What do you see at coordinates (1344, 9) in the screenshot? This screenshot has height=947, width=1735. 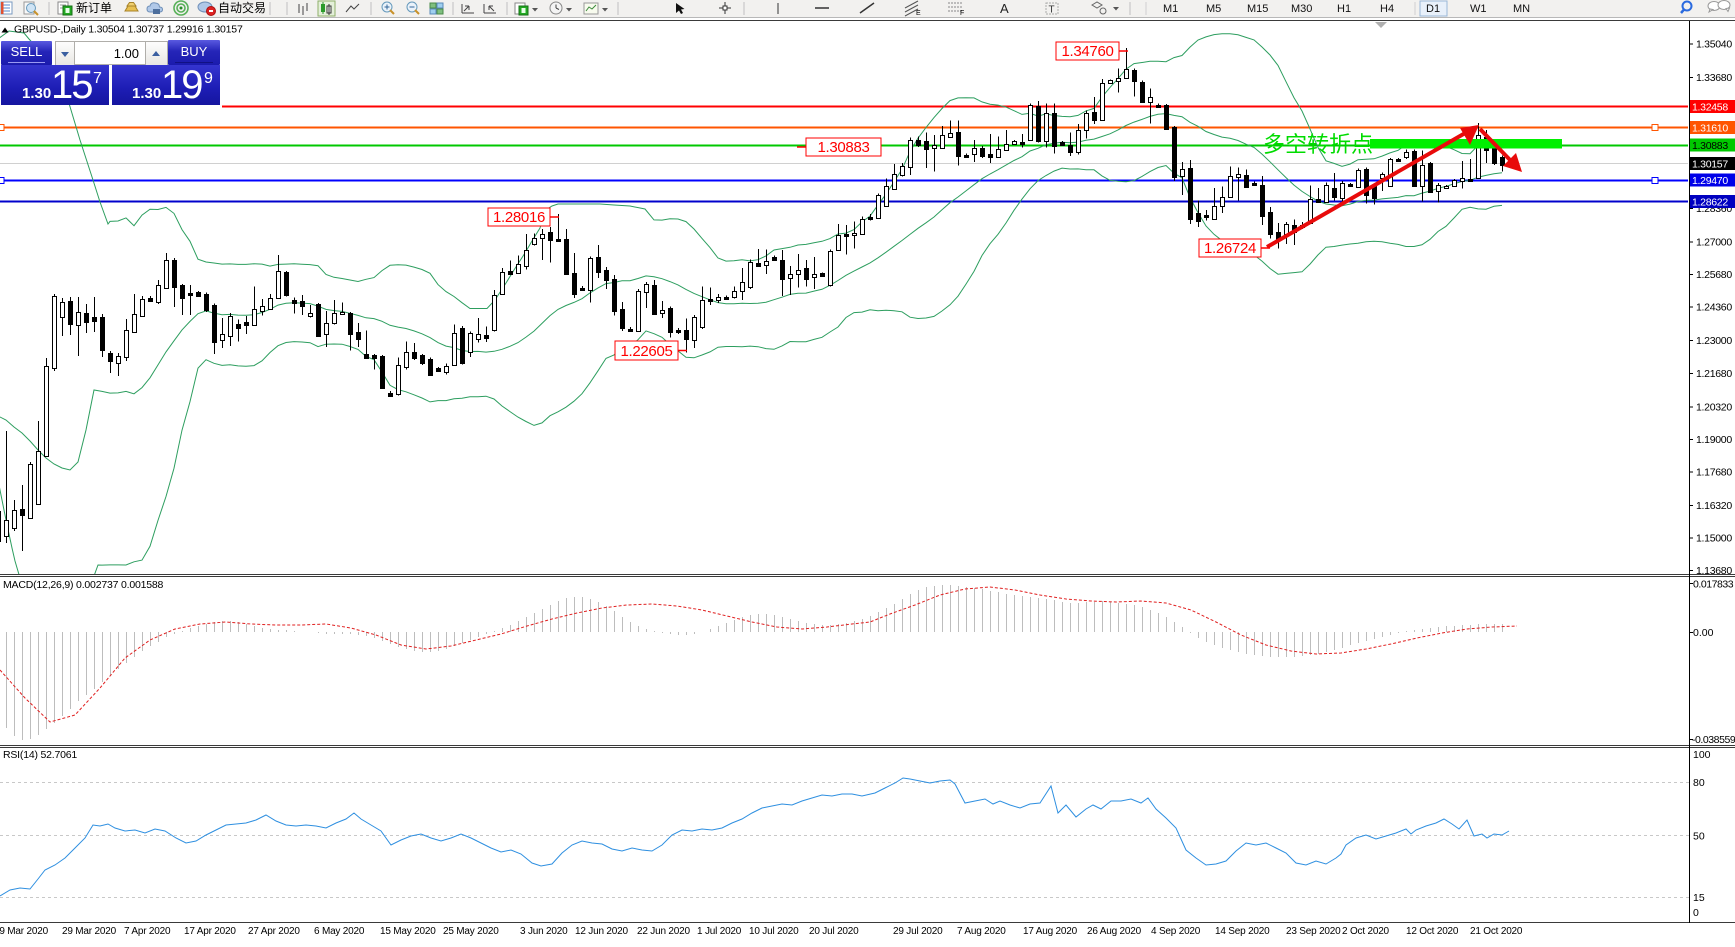 I see `svg-text: H1` at bounding box center [1344, 9].